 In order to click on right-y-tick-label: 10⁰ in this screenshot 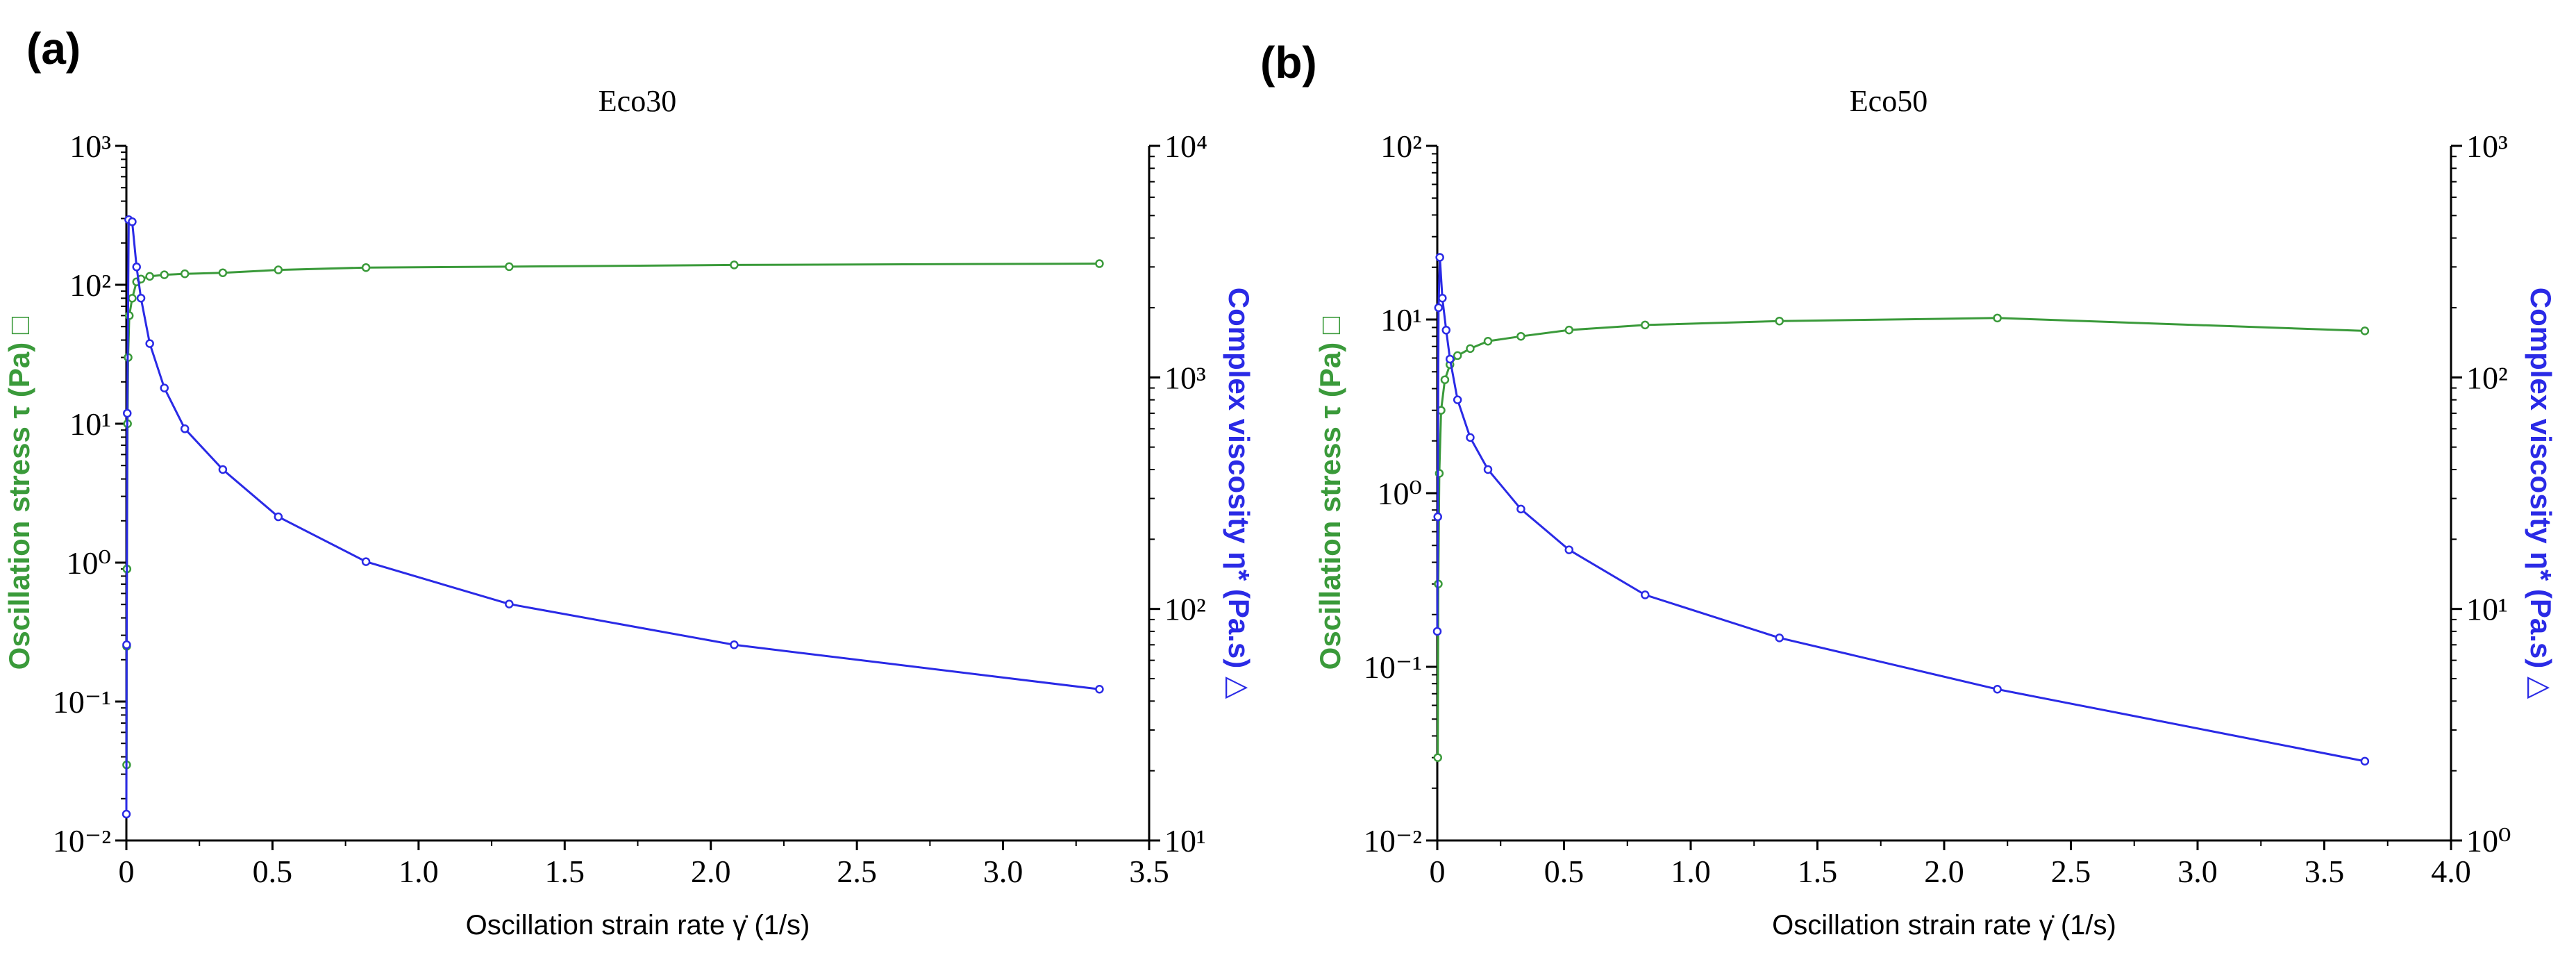, I will do `click(2488, 841)`.